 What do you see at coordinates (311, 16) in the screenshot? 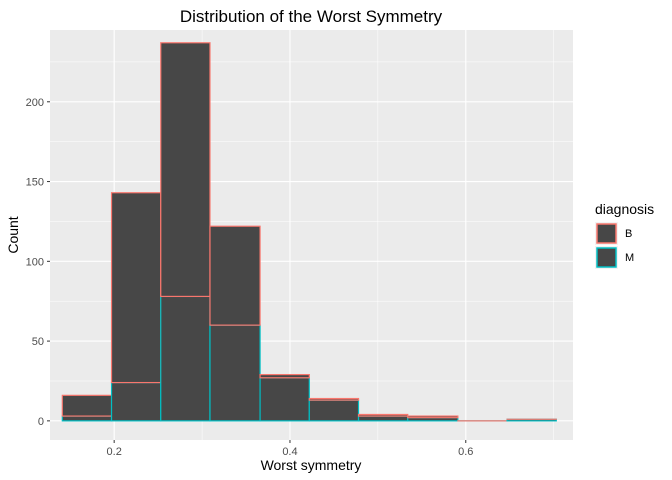
I see `chart-title: Distribution of the Worst Symmetry` at bounding box center [311, 16].